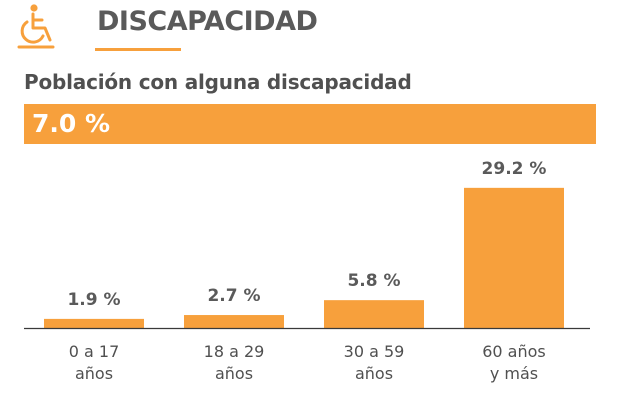 This screenshot has width=624, height=420. I want to click on category-label-3-line-0: 60 años, so click(514, 351).